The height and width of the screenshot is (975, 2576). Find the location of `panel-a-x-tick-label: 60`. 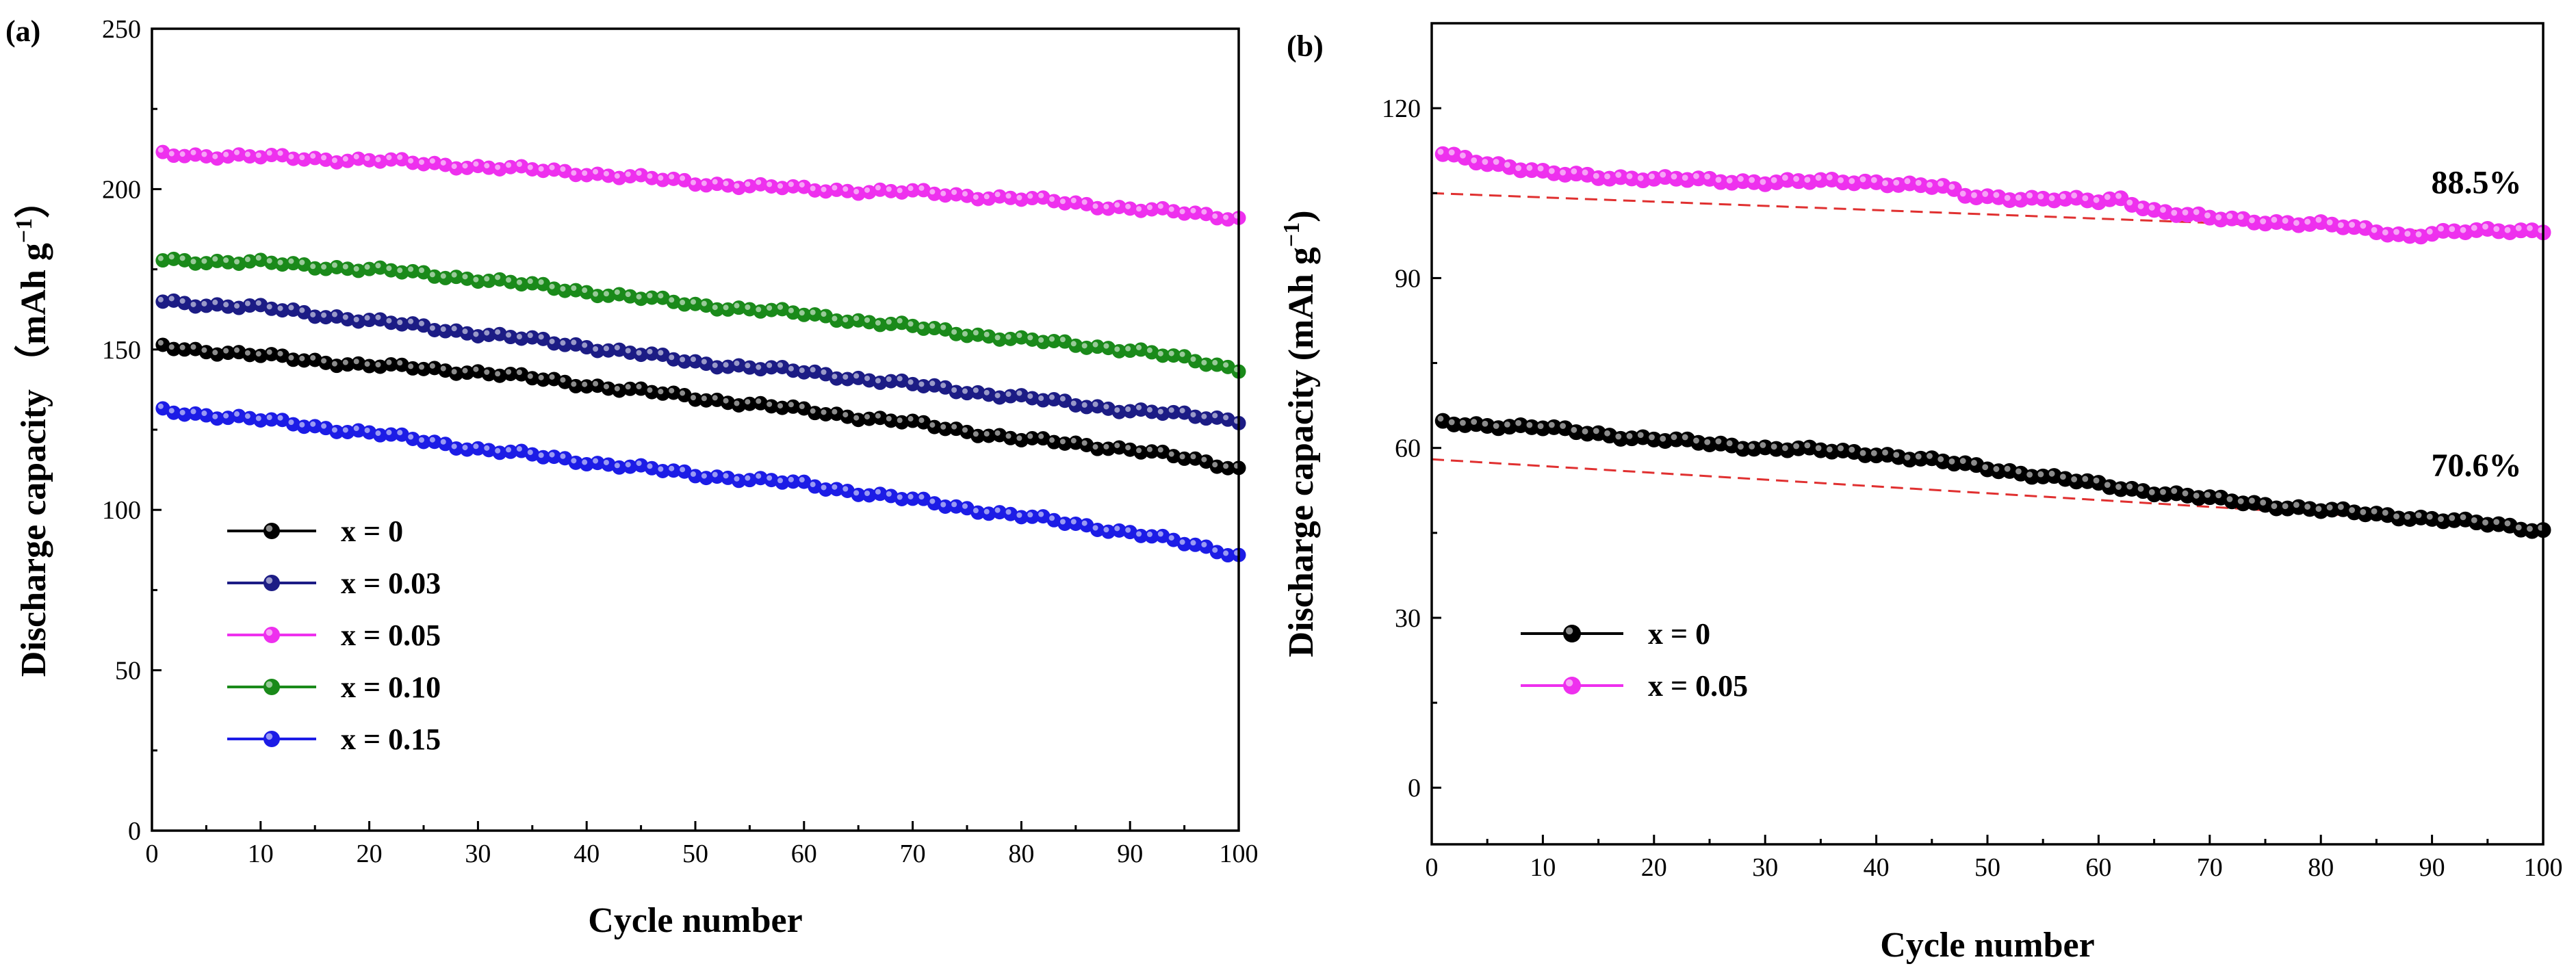

panel-a-x-tick-label: 60 is located at coordinates (804, 854).